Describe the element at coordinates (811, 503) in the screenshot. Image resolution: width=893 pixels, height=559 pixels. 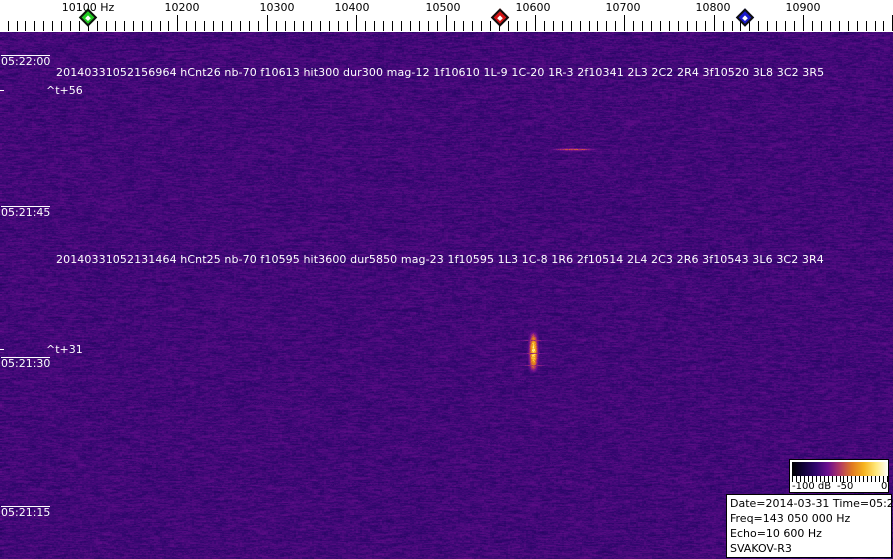
I see `info-date-time: Date=2014-03-31 Time=05:22 UTC` at that location.